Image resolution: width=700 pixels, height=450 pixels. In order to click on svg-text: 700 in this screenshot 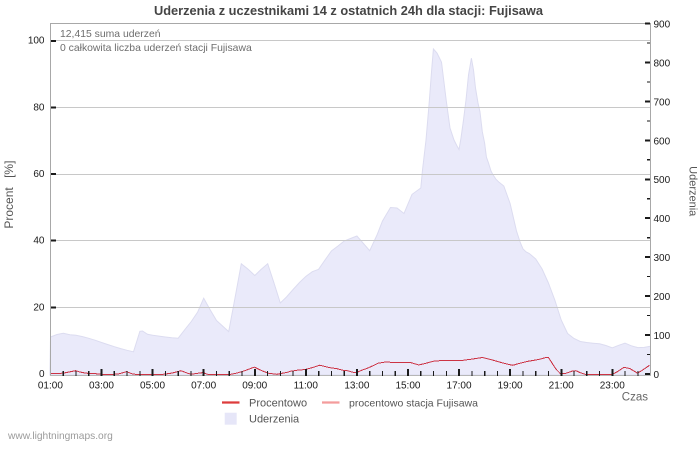, I will do `click(662, 102)`.